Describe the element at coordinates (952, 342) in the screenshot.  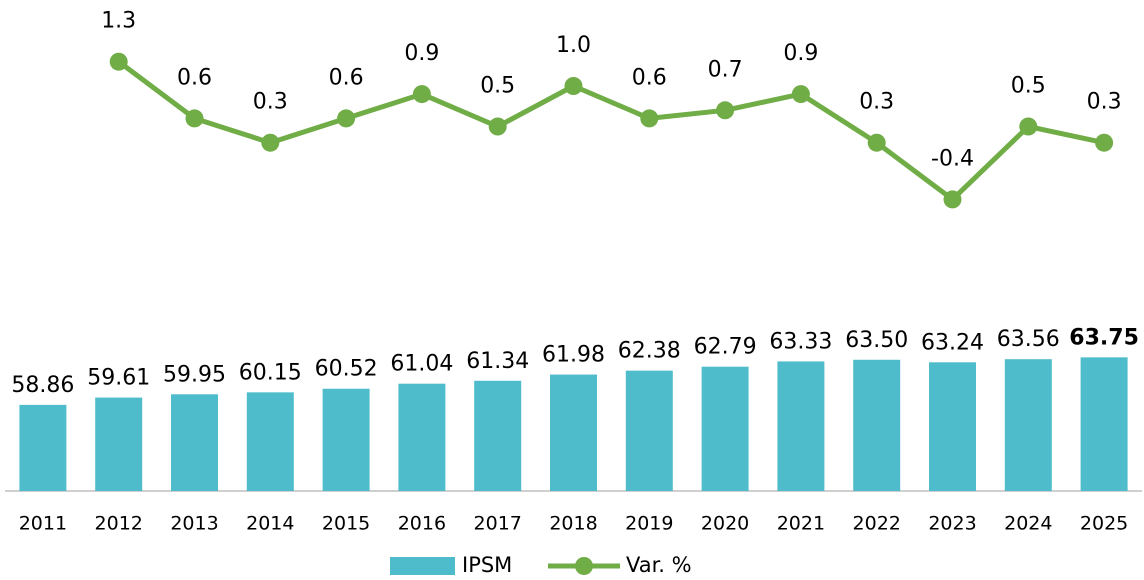
I see `data-label: 63.24` at that location.